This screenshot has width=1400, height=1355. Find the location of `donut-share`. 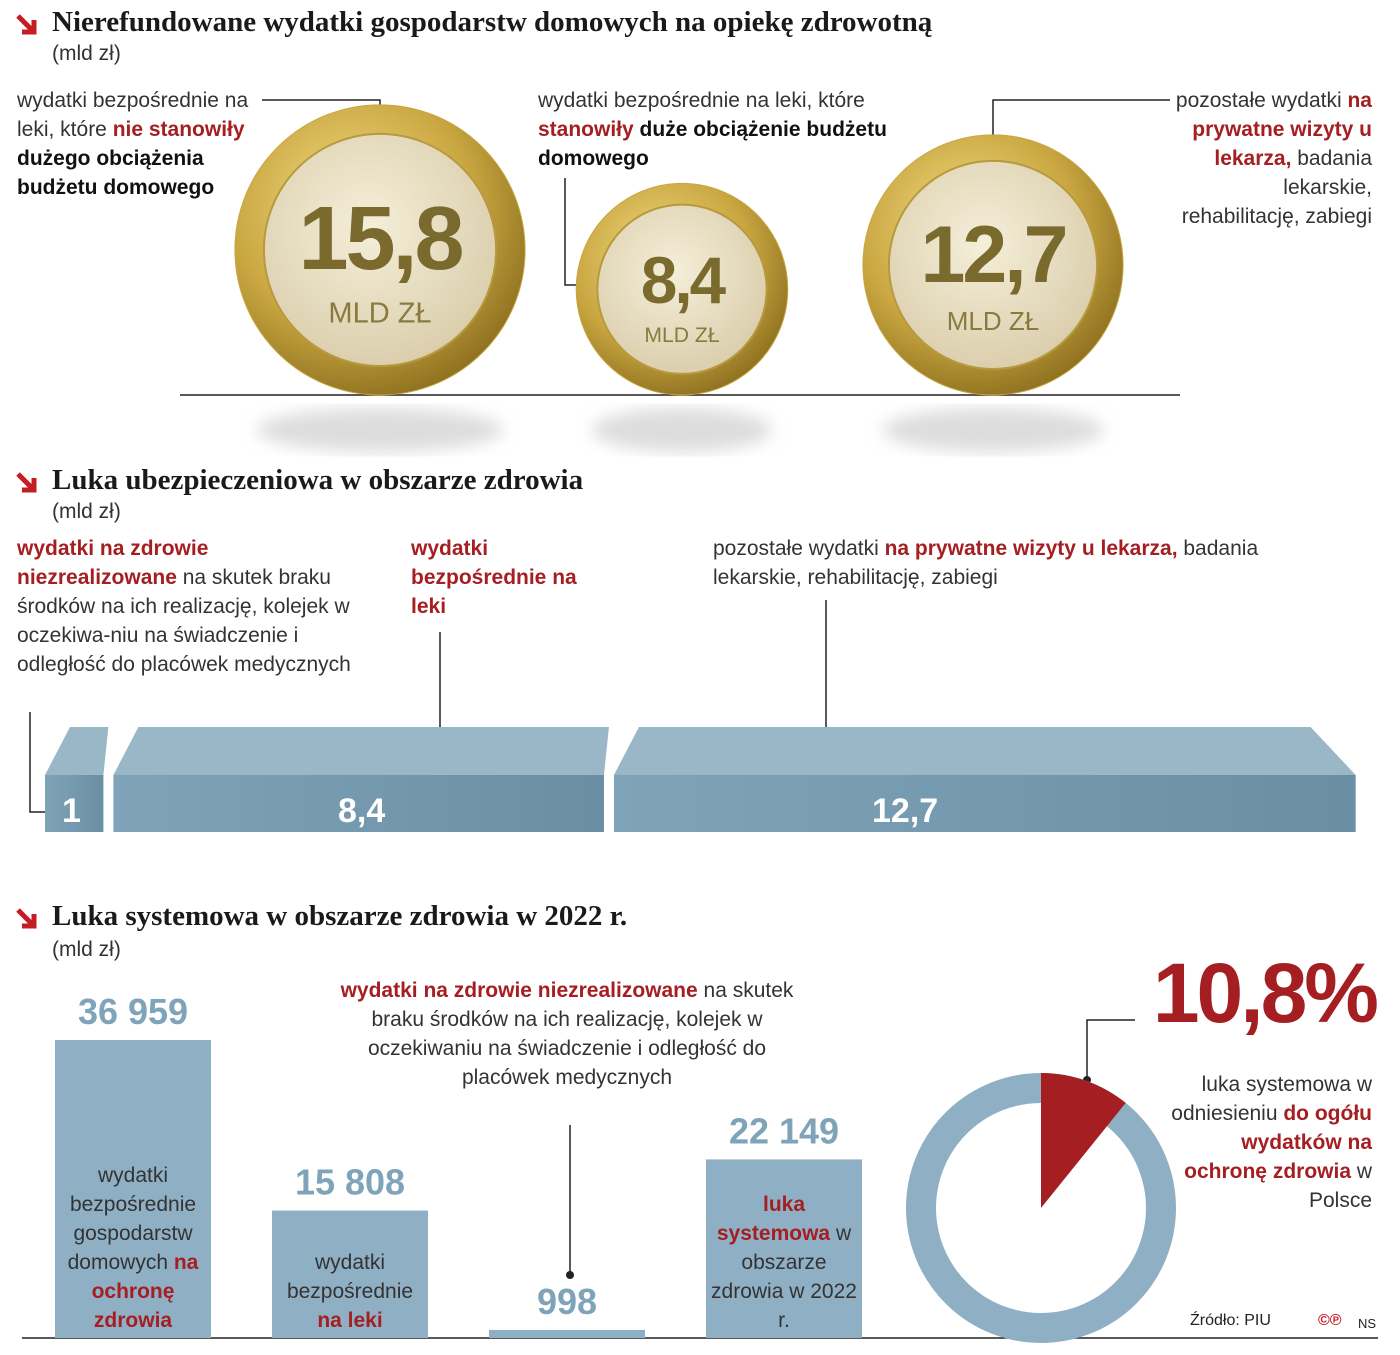

donut-share is located at coordinates (1083, 1140).